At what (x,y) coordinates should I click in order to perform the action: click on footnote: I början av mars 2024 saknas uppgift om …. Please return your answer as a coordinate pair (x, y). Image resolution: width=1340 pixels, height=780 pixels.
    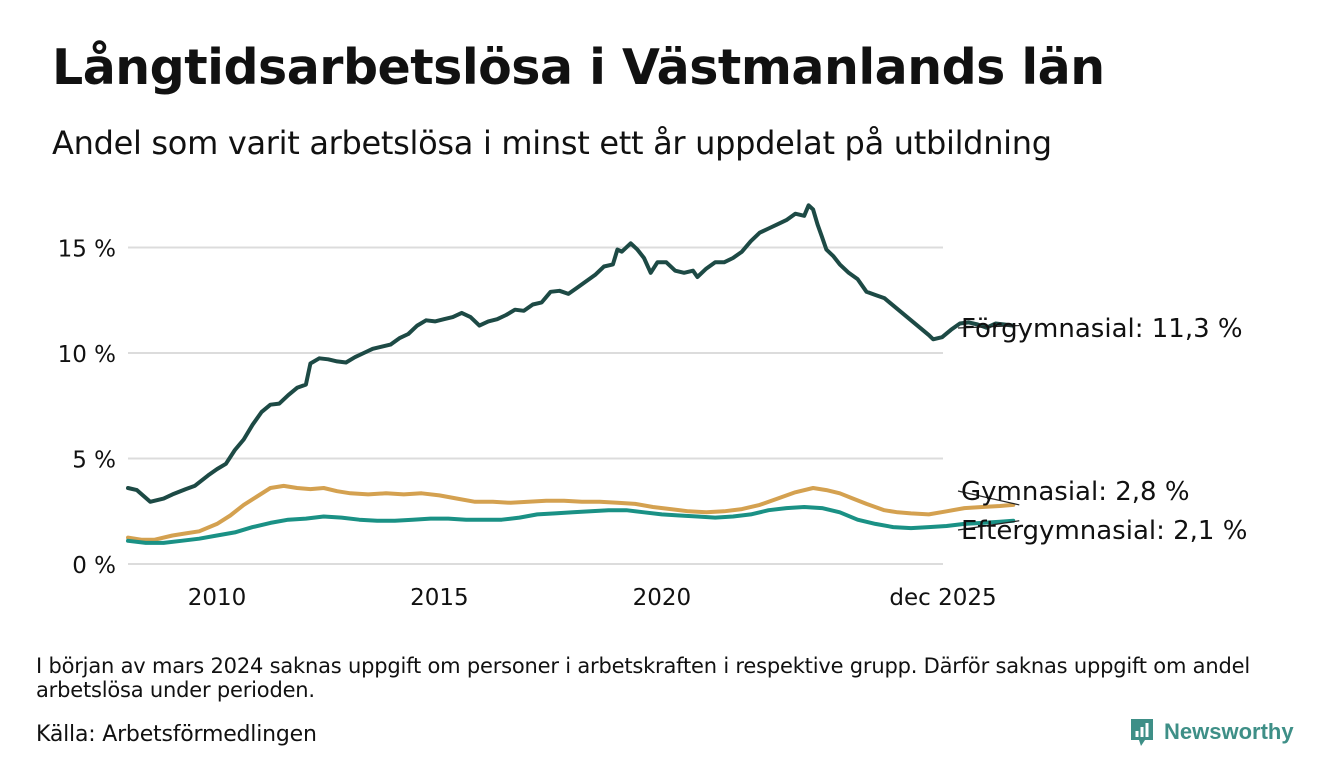
    Looking at the image, I should click on (643, 678).